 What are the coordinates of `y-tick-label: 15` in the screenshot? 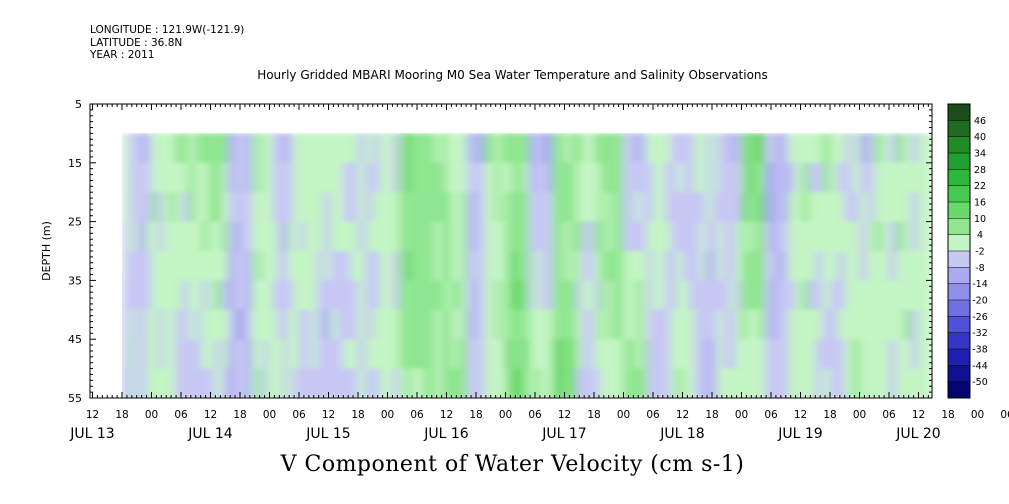 It's located at (75, 163).